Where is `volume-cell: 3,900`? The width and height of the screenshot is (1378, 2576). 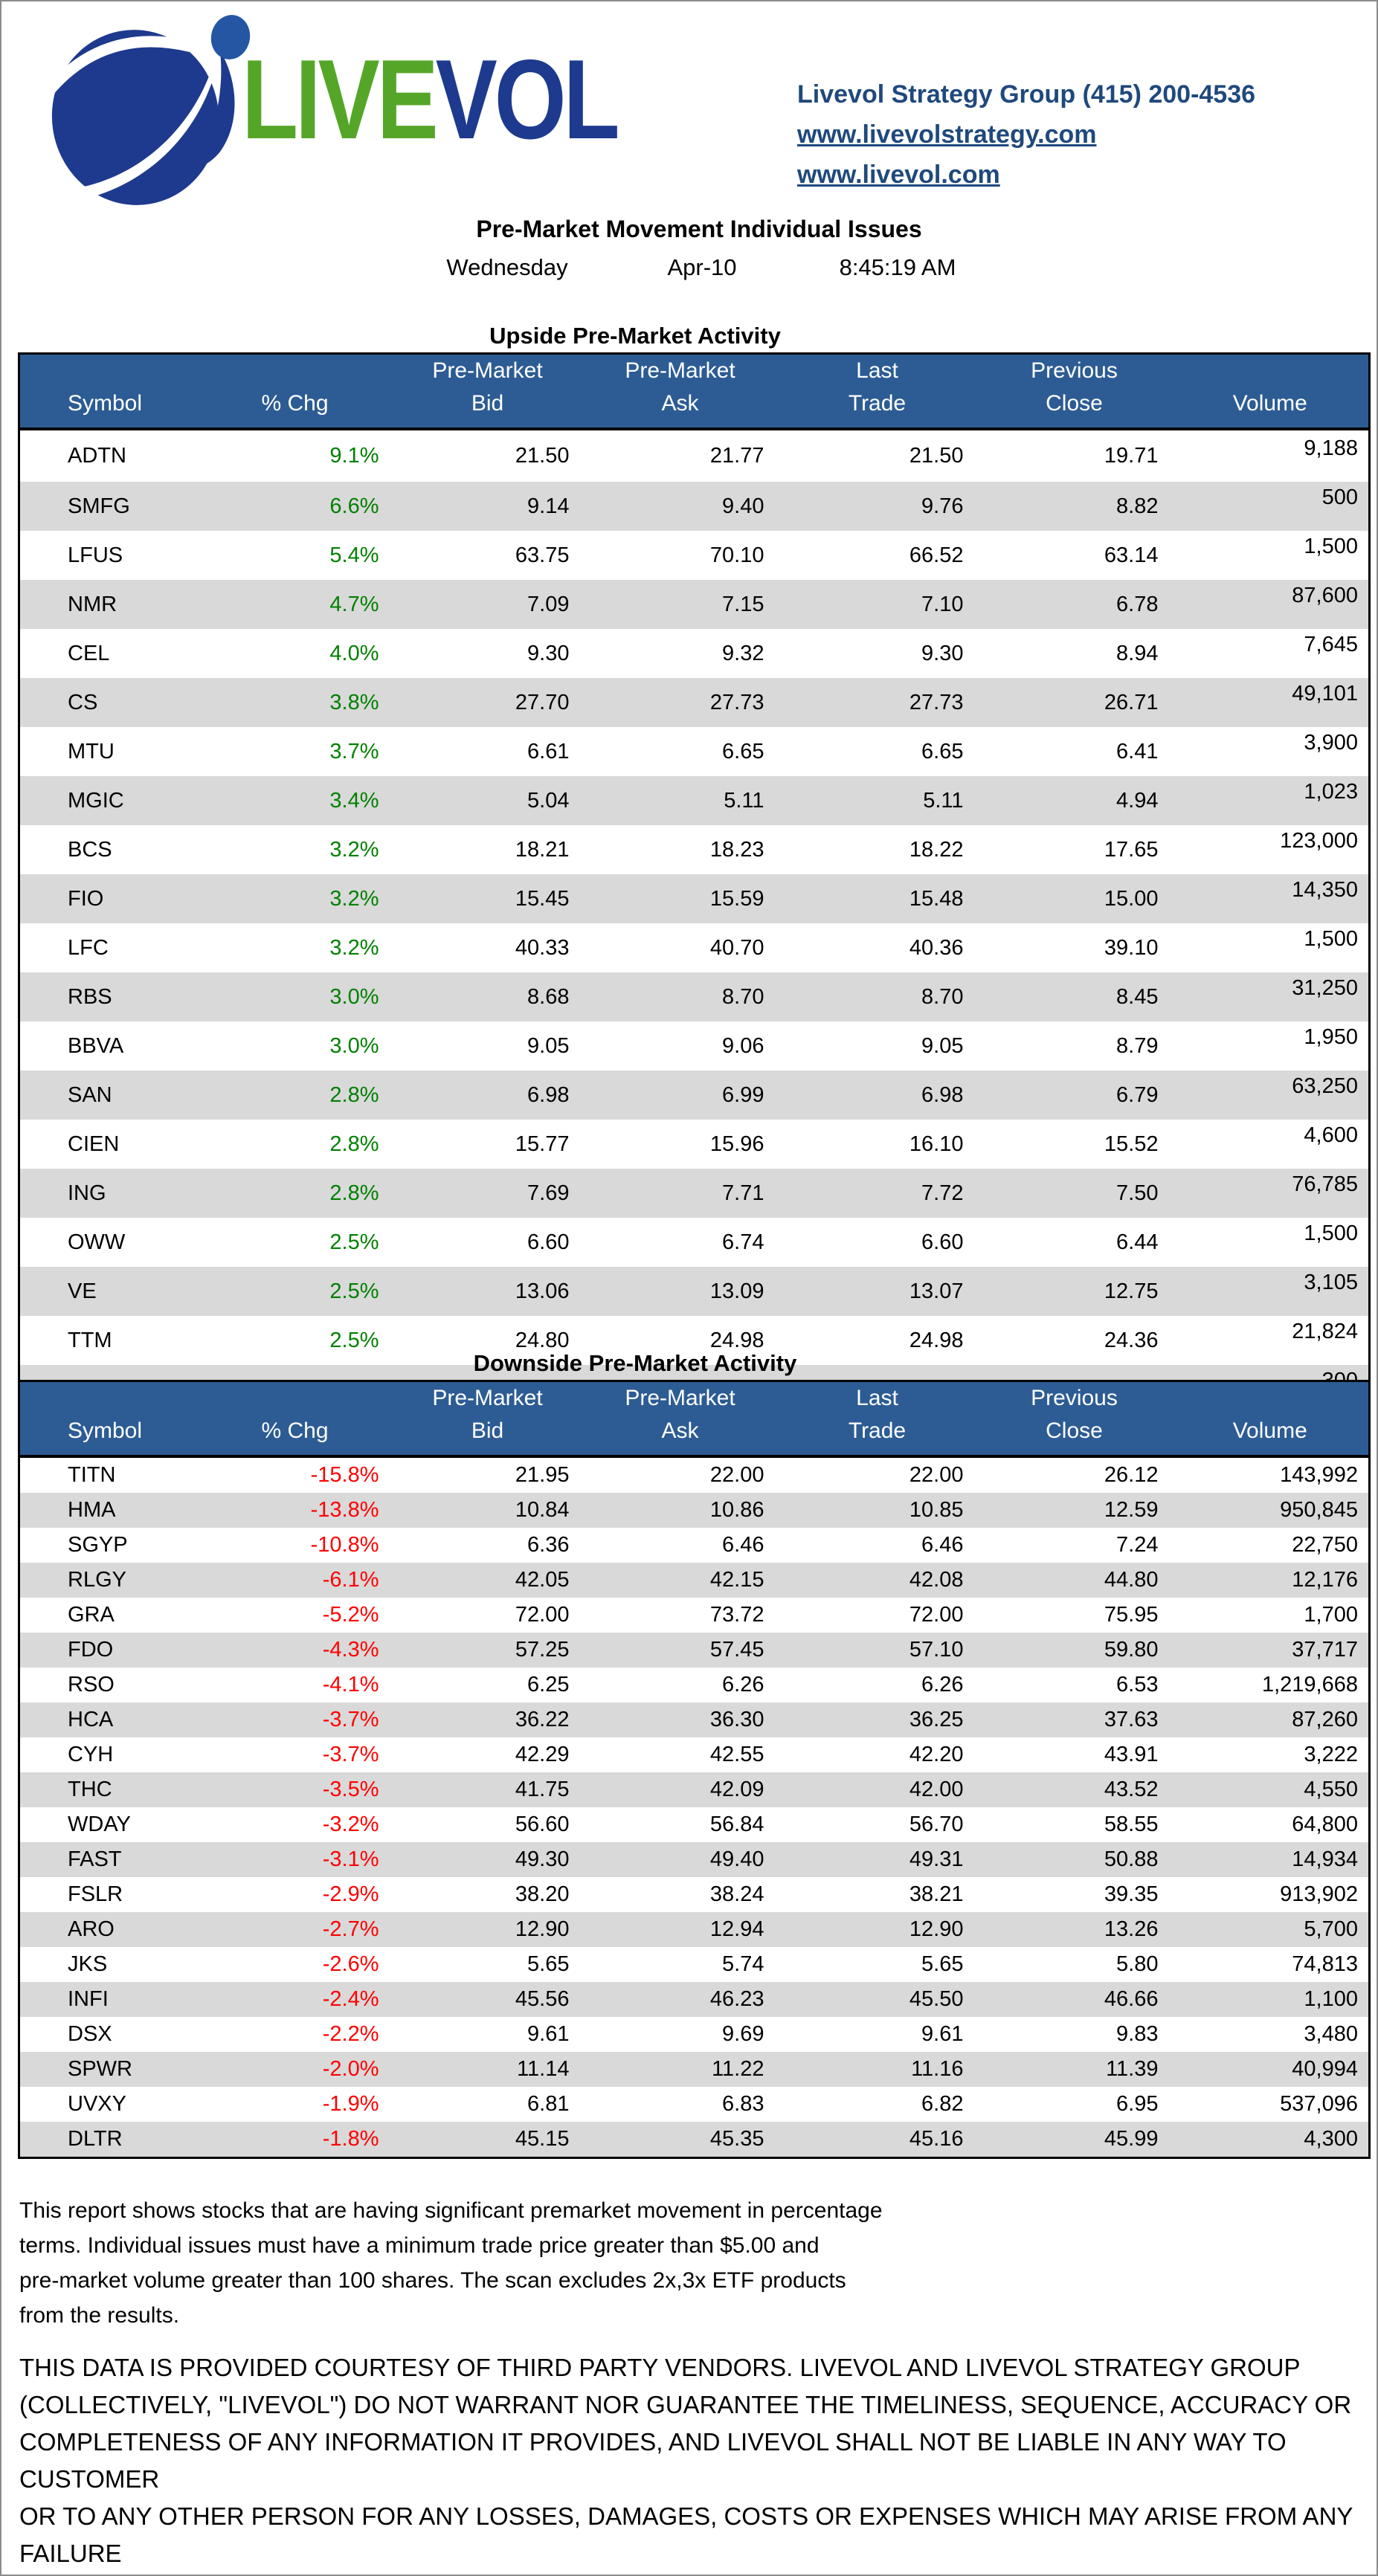
volume-cell: 3,900 is located at coordinates (1331, 743).